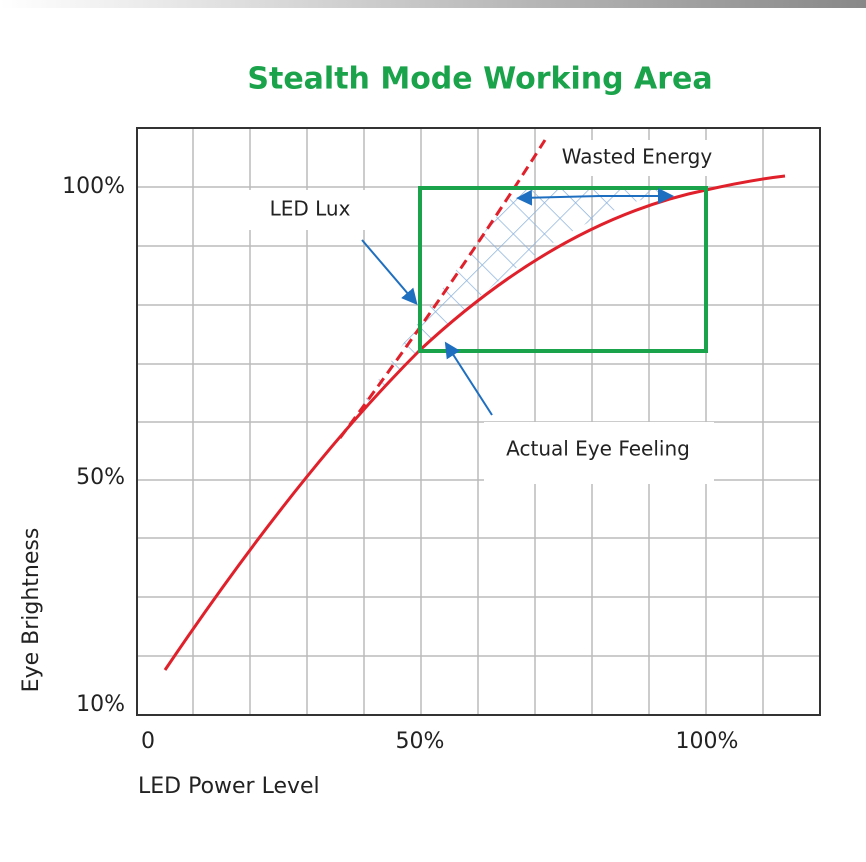  Describe the element at coordinates (707, 741) in the screenshot. I see `x-tick-label: 100%` at that location.